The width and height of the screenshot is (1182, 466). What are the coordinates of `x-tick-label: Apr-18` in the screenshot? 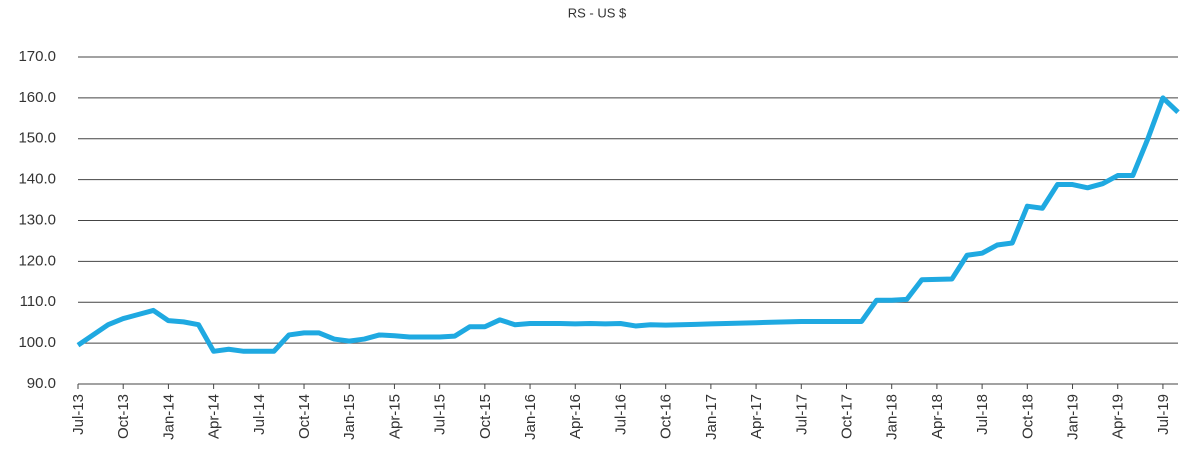 It's located at (937, 416).